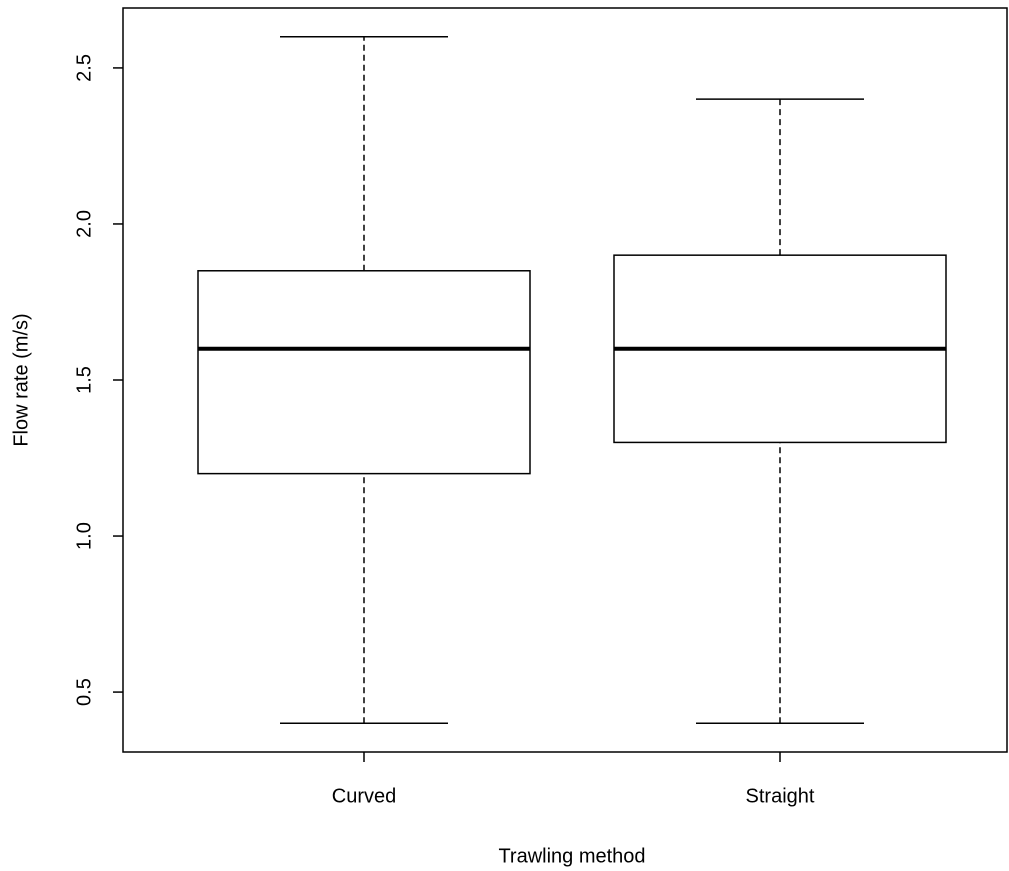  Describe the element at coordinates (571, 856) in the screenshot. I see `x-axis-label: Trawling method` at that location.